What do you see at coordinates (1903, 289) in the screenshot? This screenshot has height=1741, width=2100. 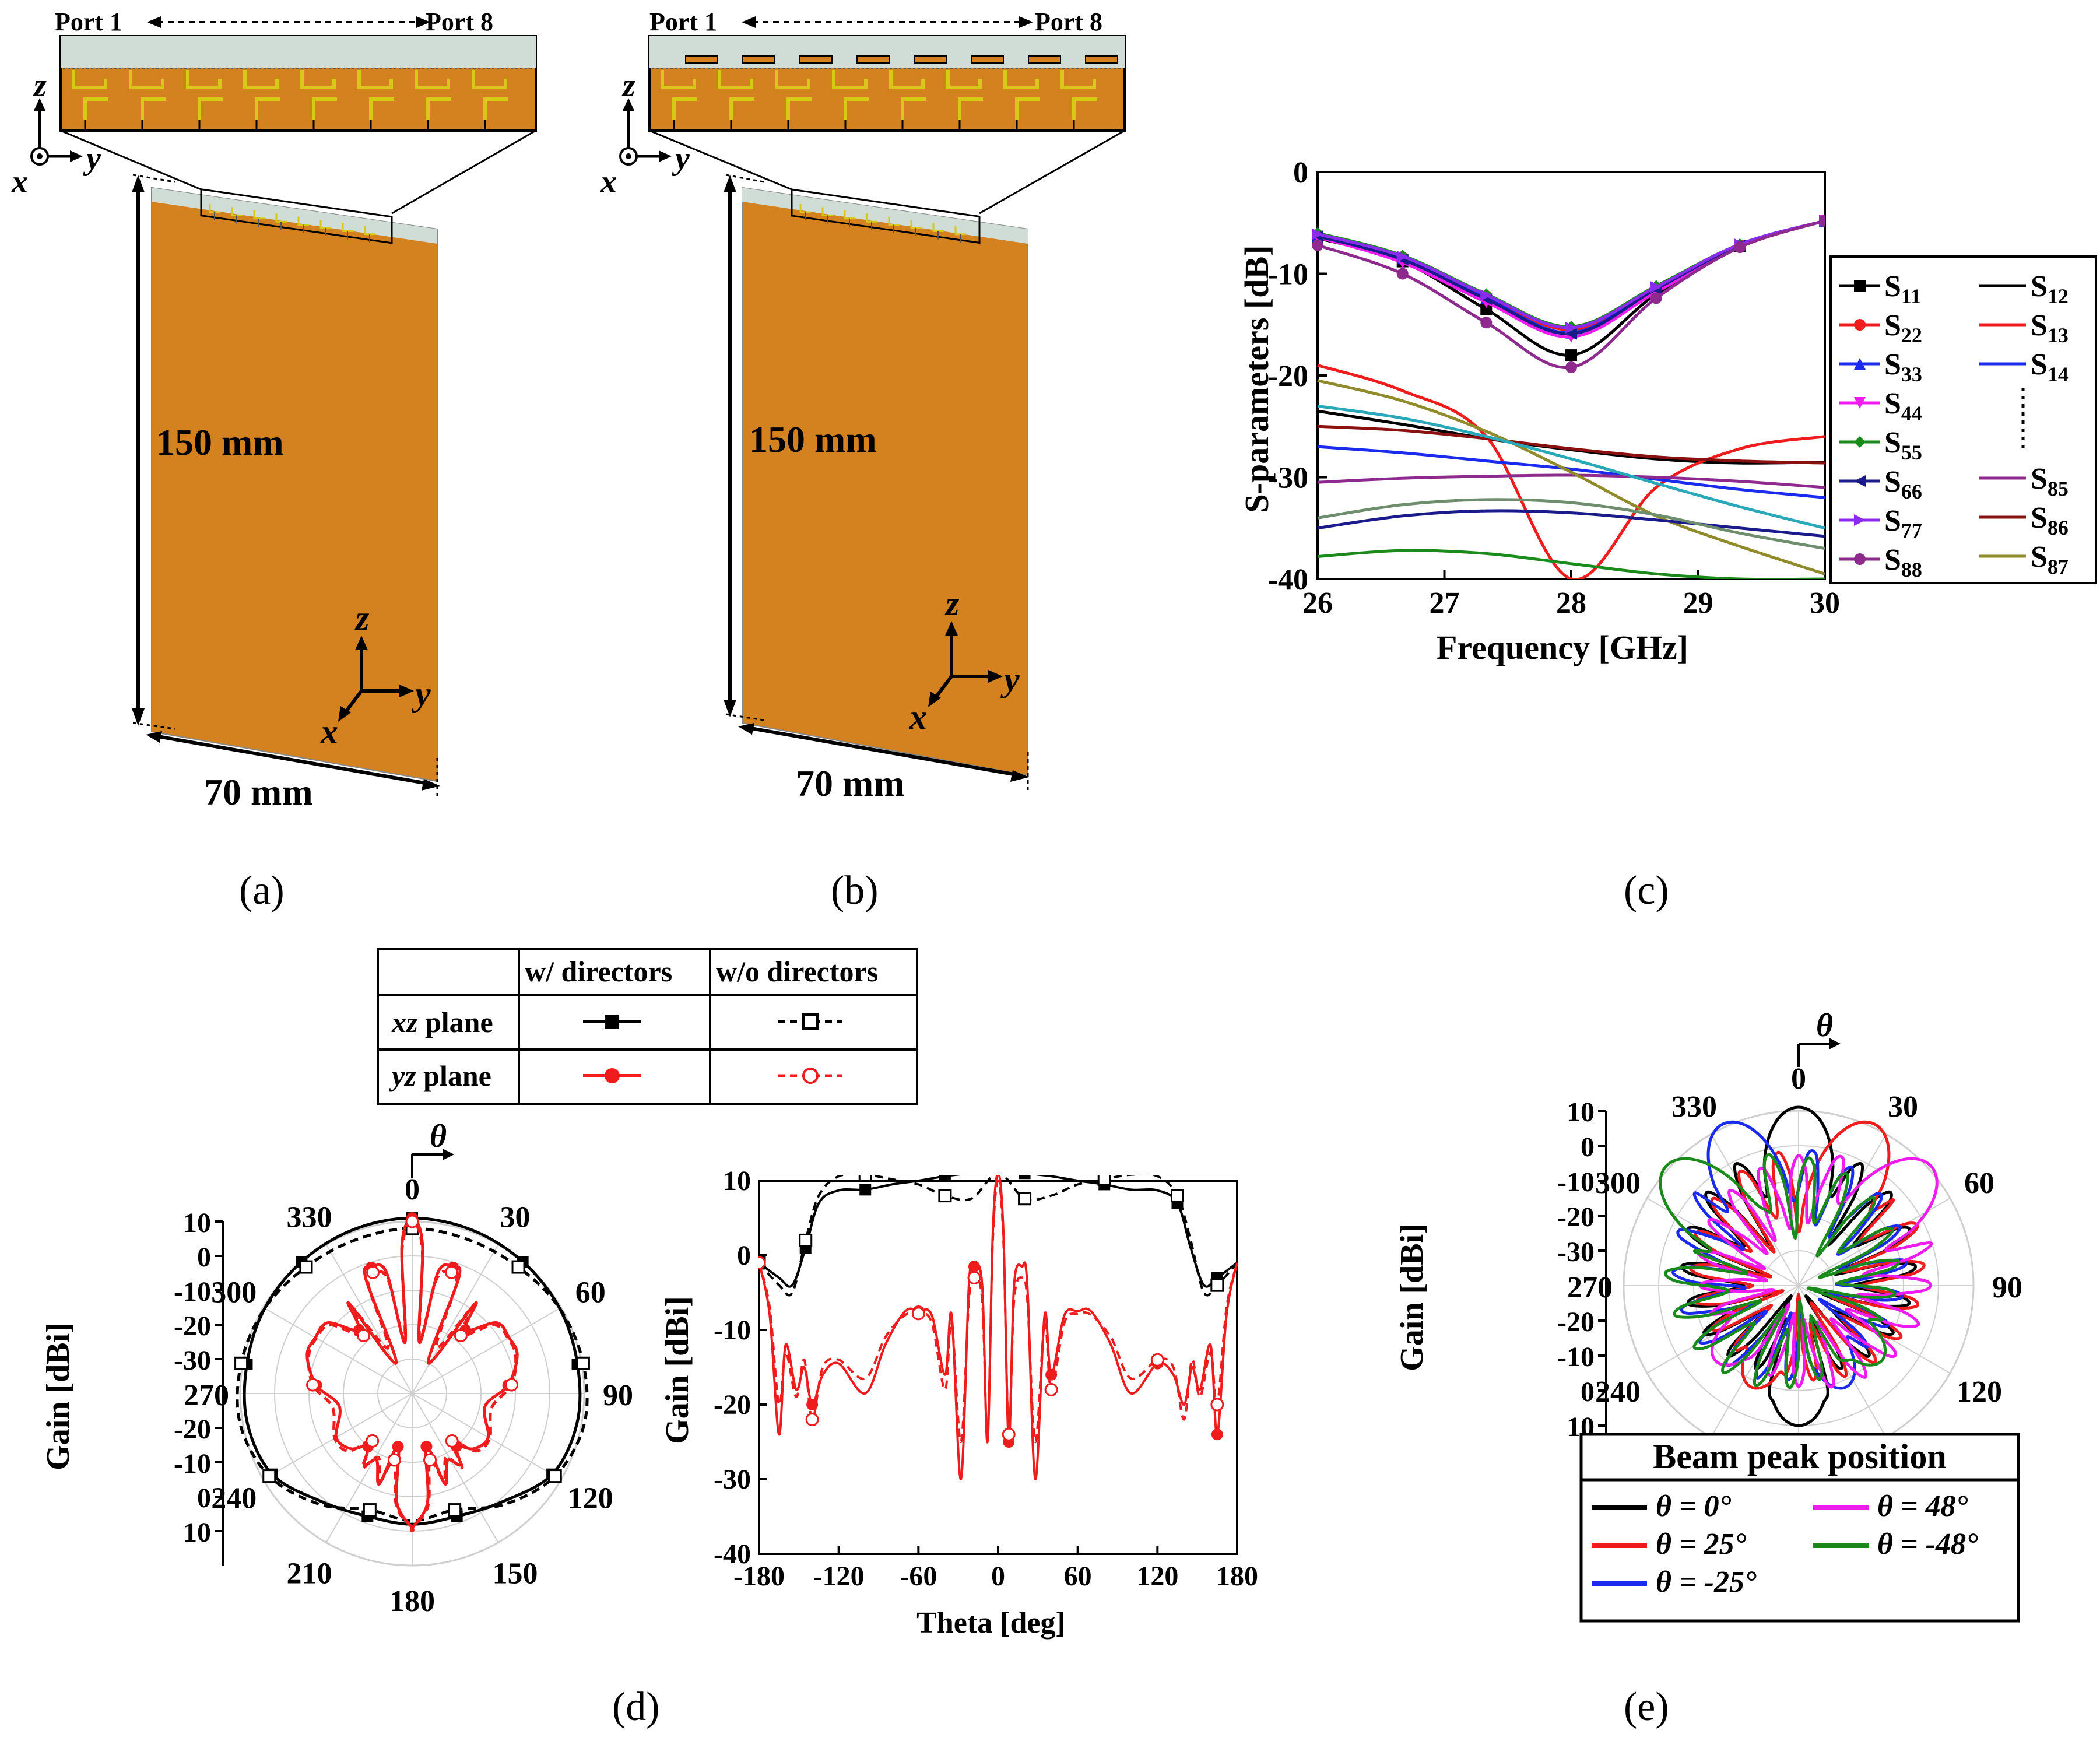 I see `legend-label: S11` at bounding box center [1903, 289].